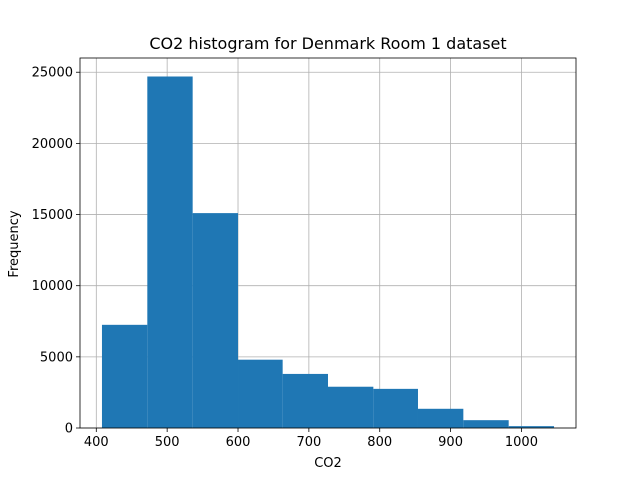 This screenshot has height=480, width=640. What do you see at coordinates (52, 73) in the screenshot?
I see `y-tick-label: 25000` at bounding box center [52, 73].